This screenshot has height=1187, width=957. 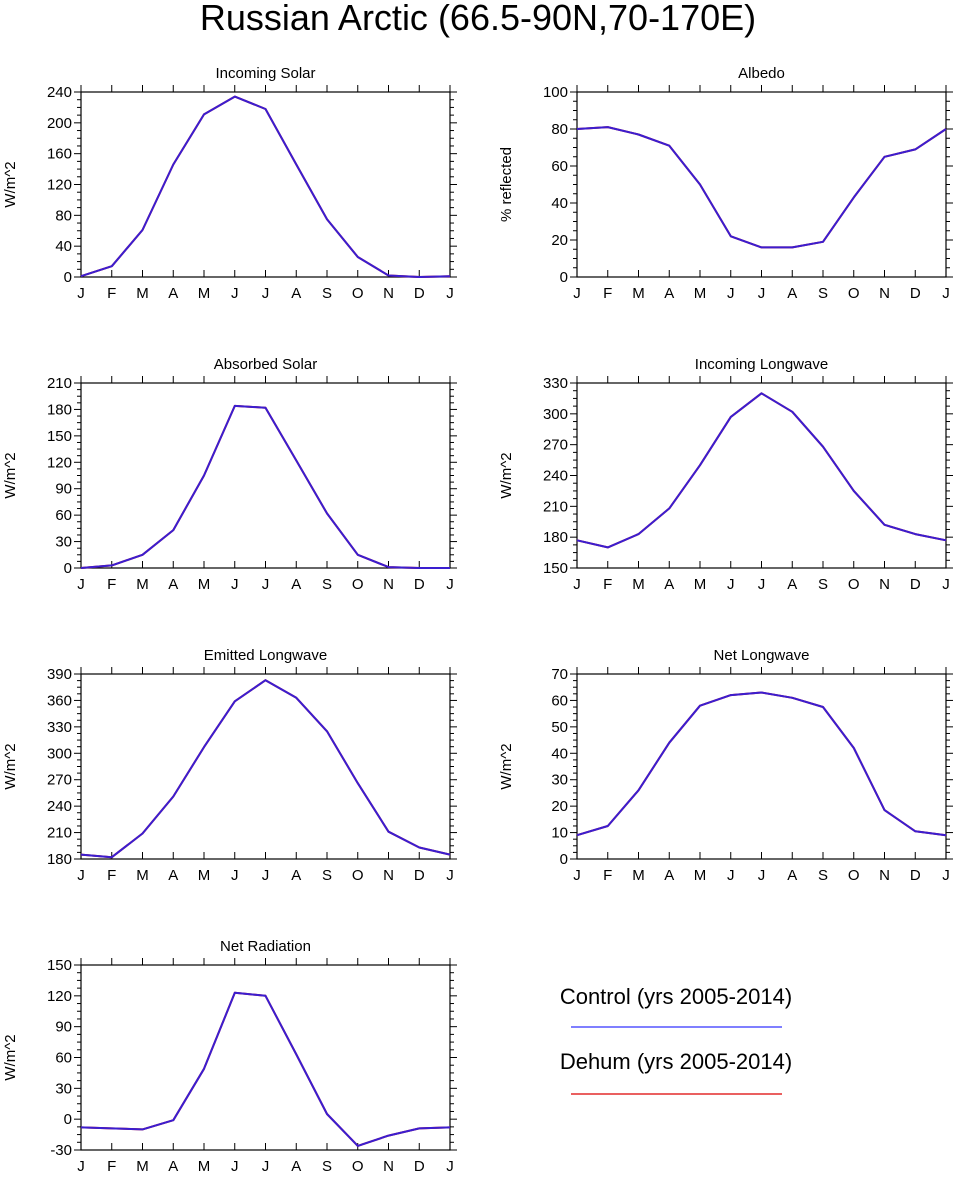 What do you see at coordinates (265, 364) in the screenshot?
I see `panel-title: Absorbed Solar` at bounding box center [265, 364].